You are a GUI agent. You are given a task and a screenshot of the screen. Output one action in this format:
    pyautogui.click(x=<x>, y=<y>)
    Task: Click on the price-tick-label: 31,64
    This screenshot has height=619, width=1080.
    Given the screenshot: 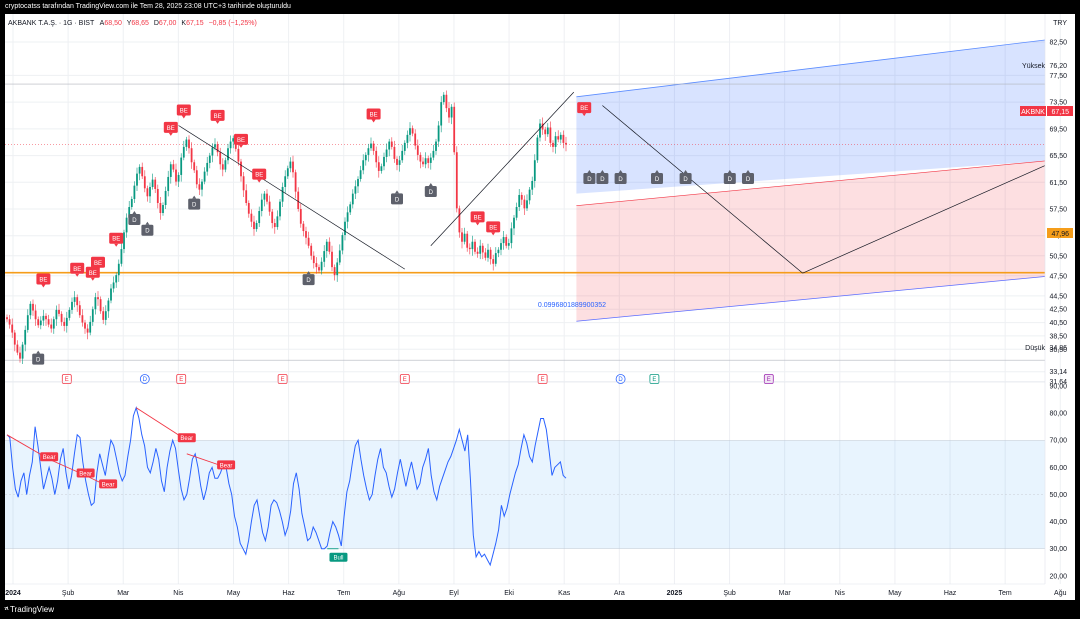 What is the action you would take?
    pyautogui.click(x=1058, y=382)
    